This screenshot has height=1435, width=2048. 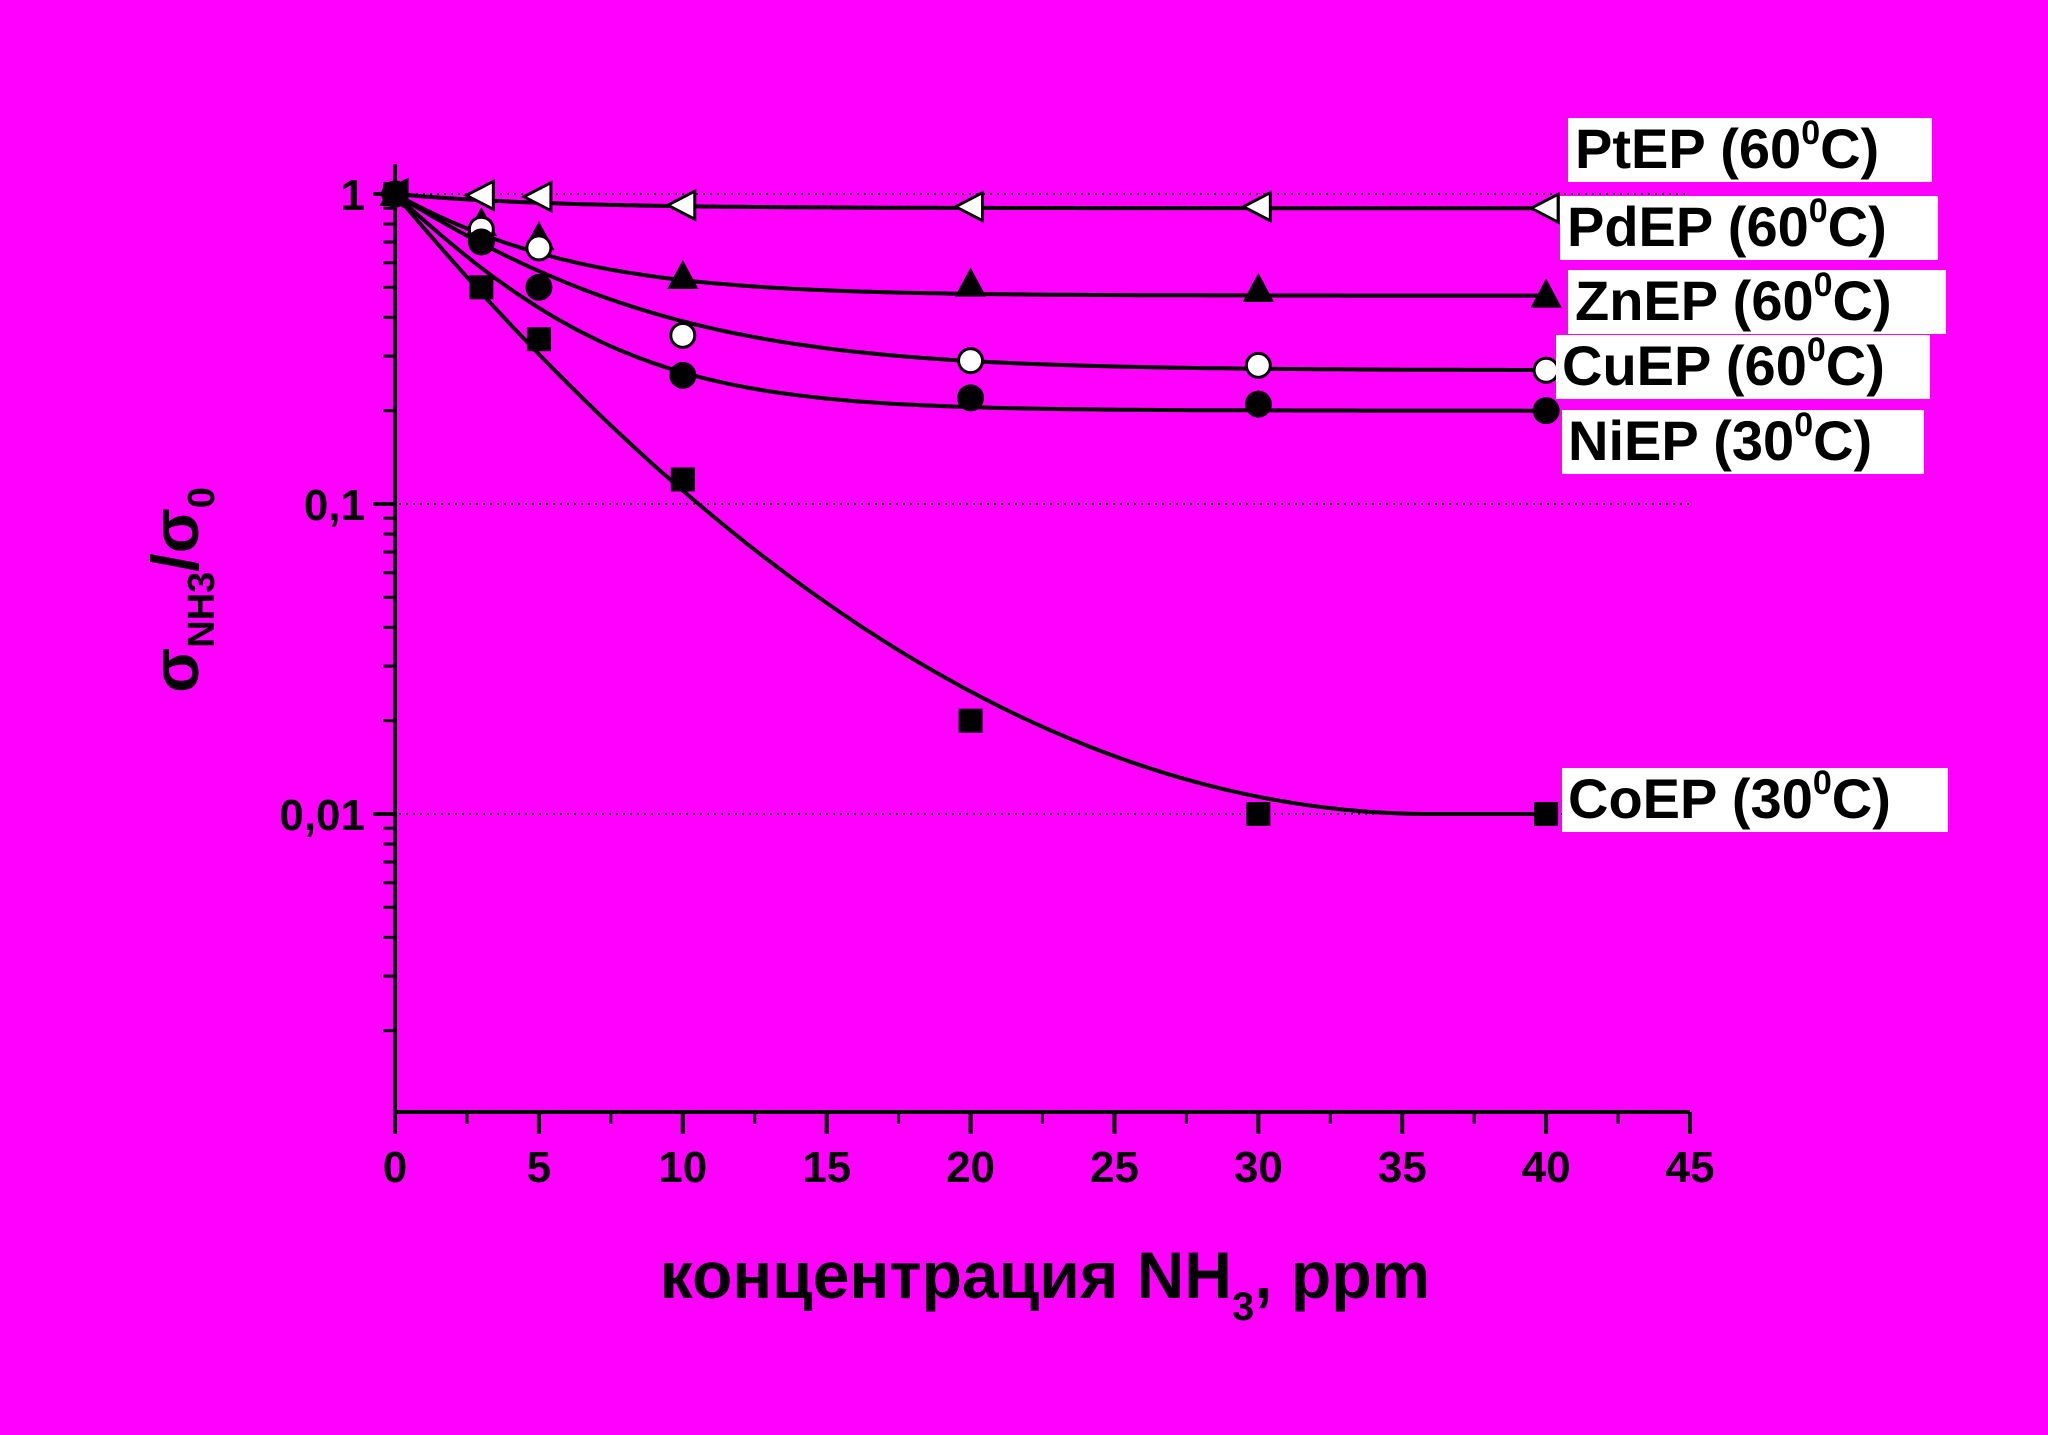 I want to click on series-label-cuep: CuEP (600C), so click(x=1723, y=364).